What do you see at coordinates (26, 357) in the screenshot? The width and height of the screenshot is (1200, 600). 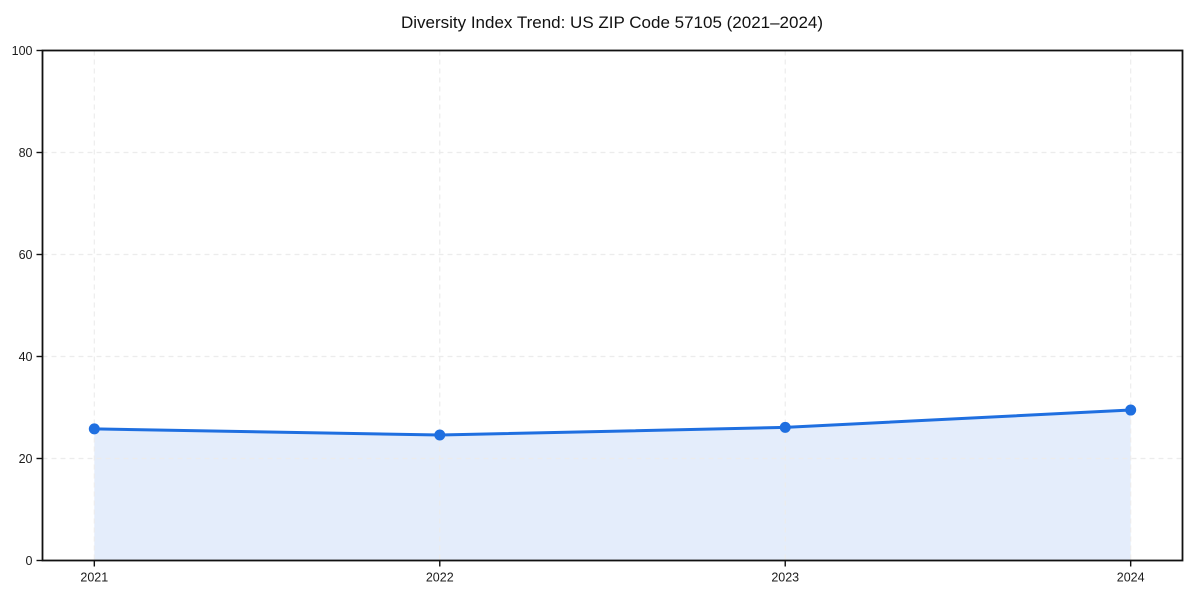 I see `y-tick-label: 40` at bounding box center [26, 357].